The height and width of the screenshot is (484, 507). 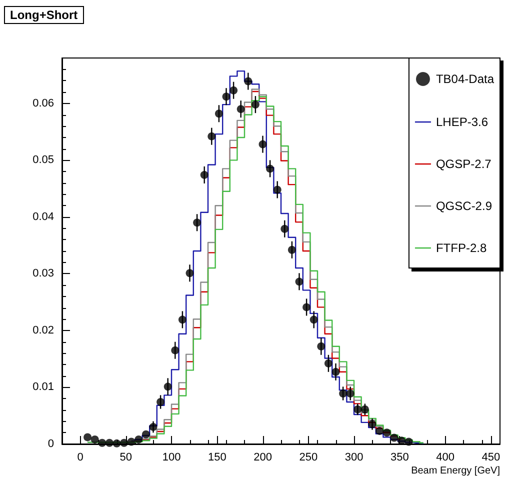 What do you see at coordinates (308, 458) in the screenshot?
I see `x-tick-label: 250` at bounding box center [308, 458].